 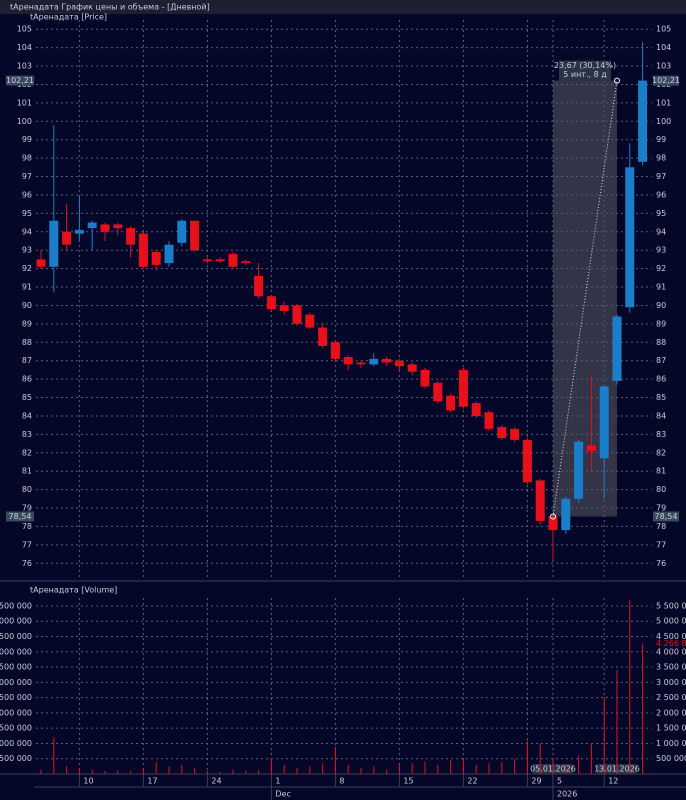 I want to click on y-tick-label: 2 000 000, so click(x=16, y=712).